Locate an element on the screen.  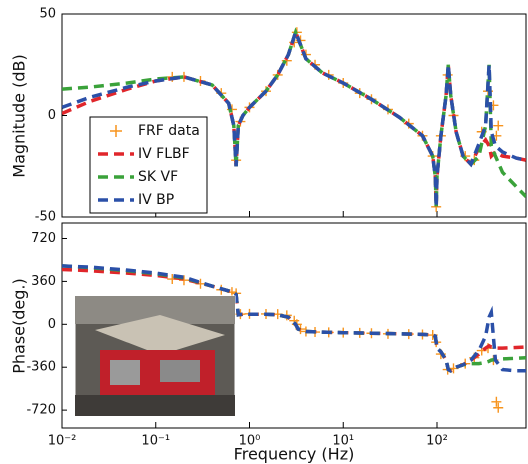
y-tick-label: -50 is located at coordinates (45, 217).